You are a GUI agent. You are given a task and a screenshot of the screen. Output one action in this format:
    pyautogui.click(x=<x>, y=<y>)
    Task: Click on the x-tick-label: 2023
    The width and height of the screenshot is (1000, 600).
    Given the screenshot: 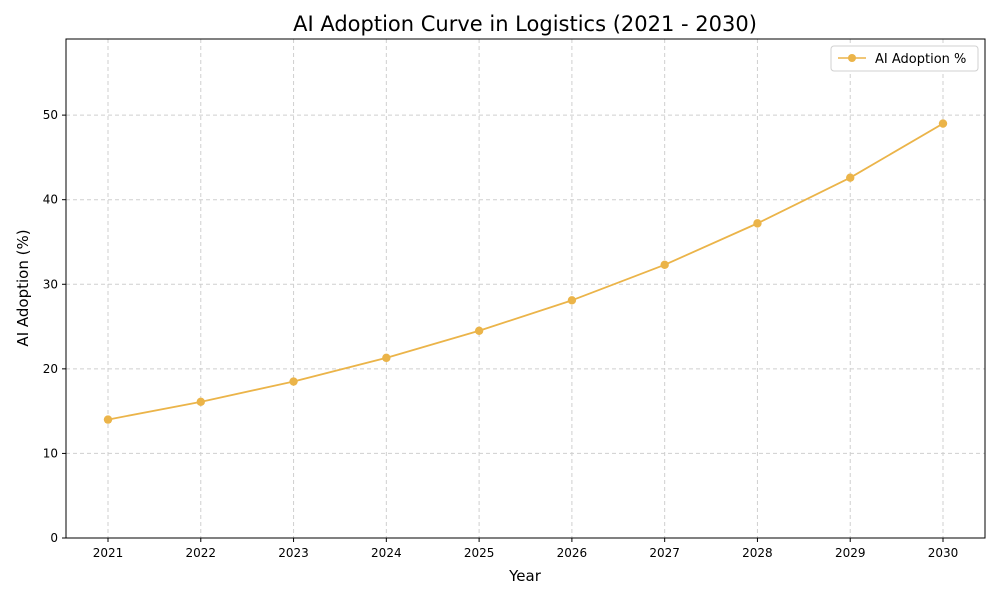 What is the action you would take?
    pyautogui.click(x=293, y=553)
    